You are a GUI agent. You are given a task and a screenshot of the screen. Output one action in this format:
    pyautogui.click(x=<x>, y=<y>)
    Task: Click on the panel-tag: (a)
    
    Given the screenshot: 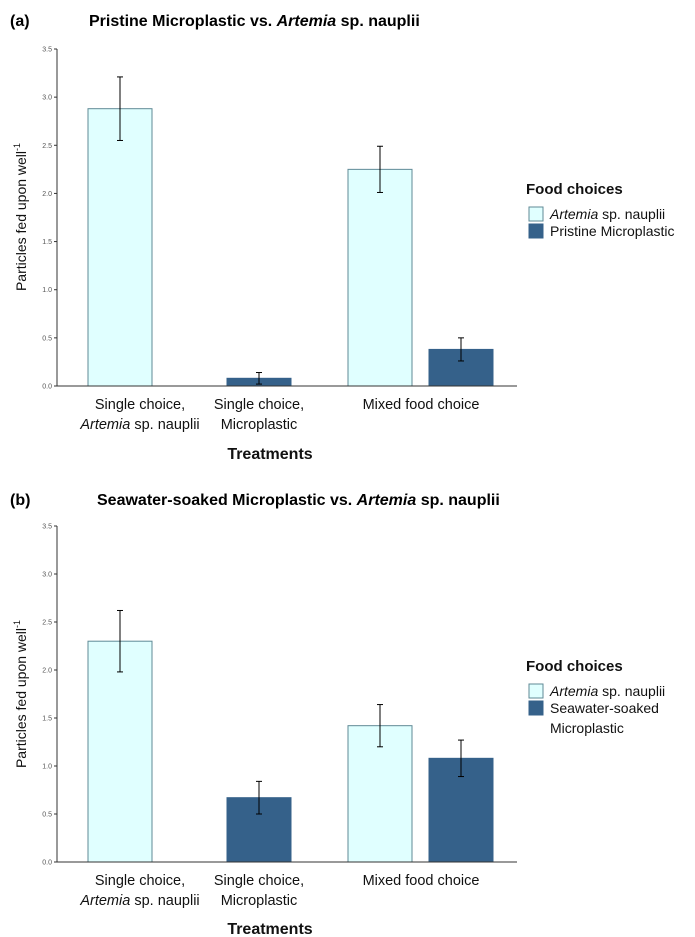 What is the action you would take?
    pyautogui.click(x=20, y=21)
    